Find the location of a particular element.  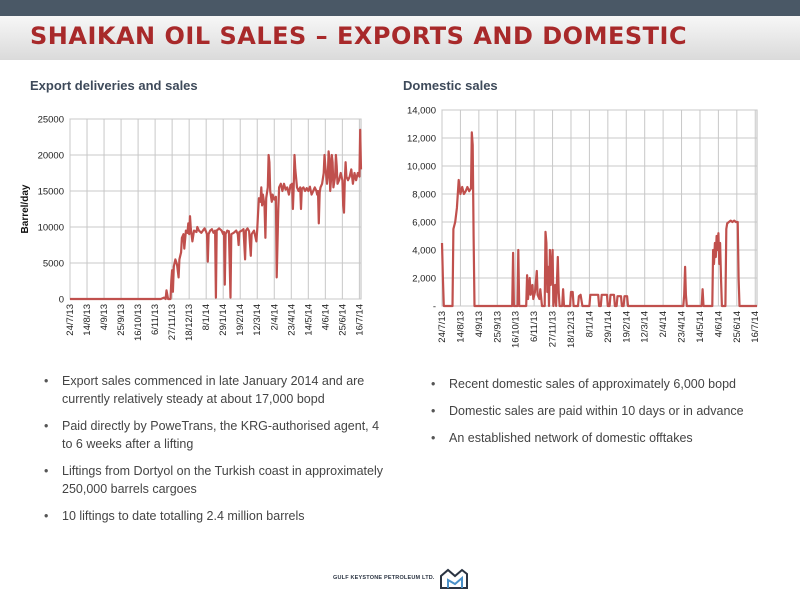

domestic-x-tick-label: 12/3/14 is located at coordinates (645, 327).